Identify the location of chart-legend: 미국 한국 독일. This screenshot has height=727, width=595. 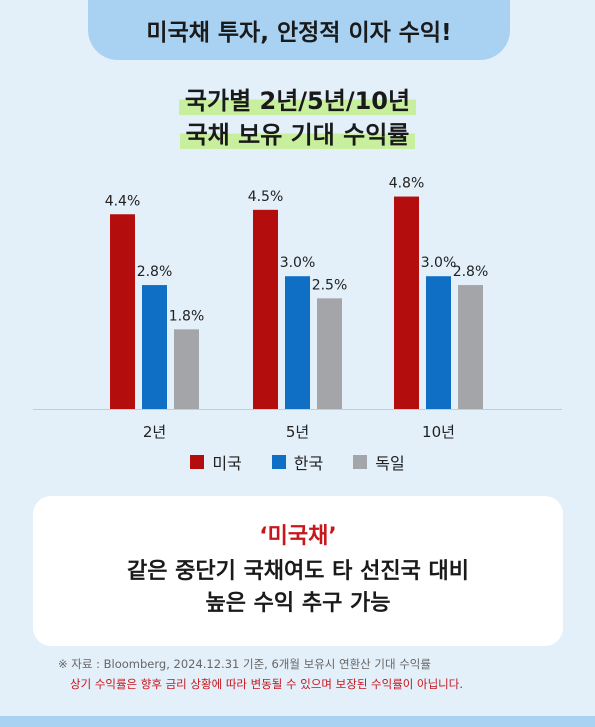
(297, 462).